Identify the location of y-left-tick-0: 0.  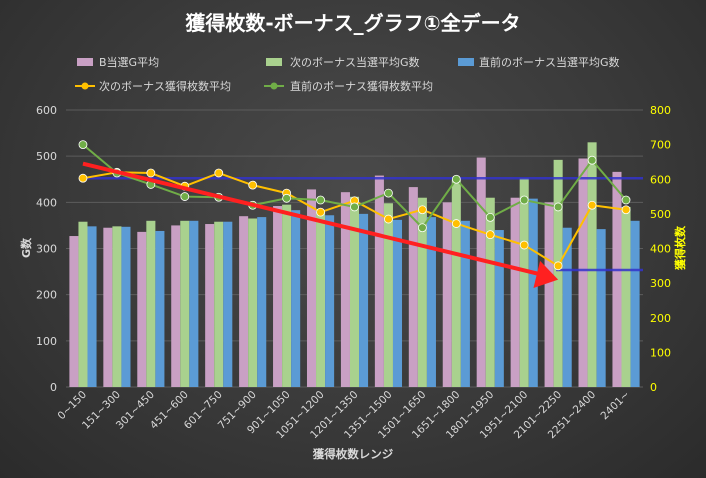
(53, 387).